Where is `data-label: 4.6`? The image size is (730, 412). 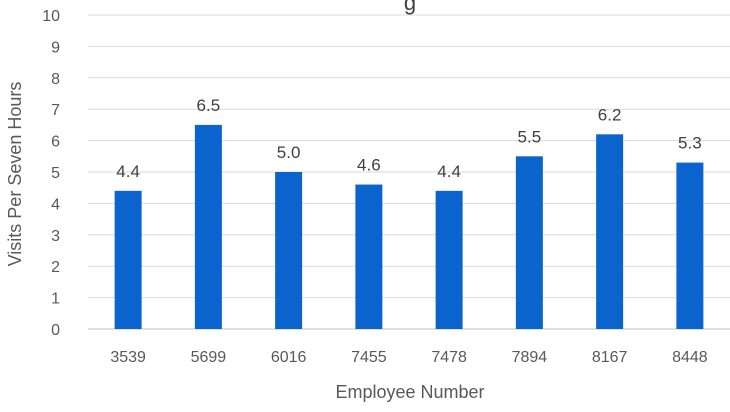
data-label: 4.6 is located at coordinates (369, 165).